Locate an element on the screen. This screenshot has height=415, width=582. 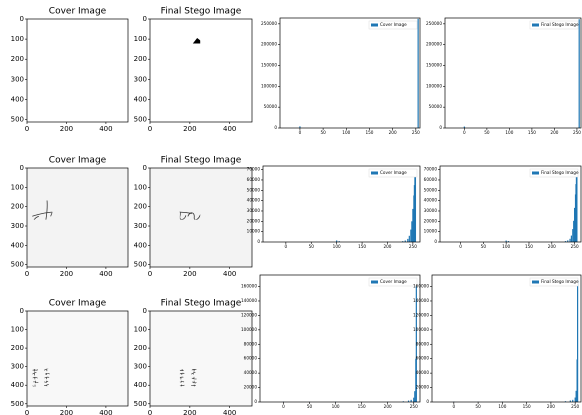
y-tick-label: 30000 is located at coordinates (431, 210).